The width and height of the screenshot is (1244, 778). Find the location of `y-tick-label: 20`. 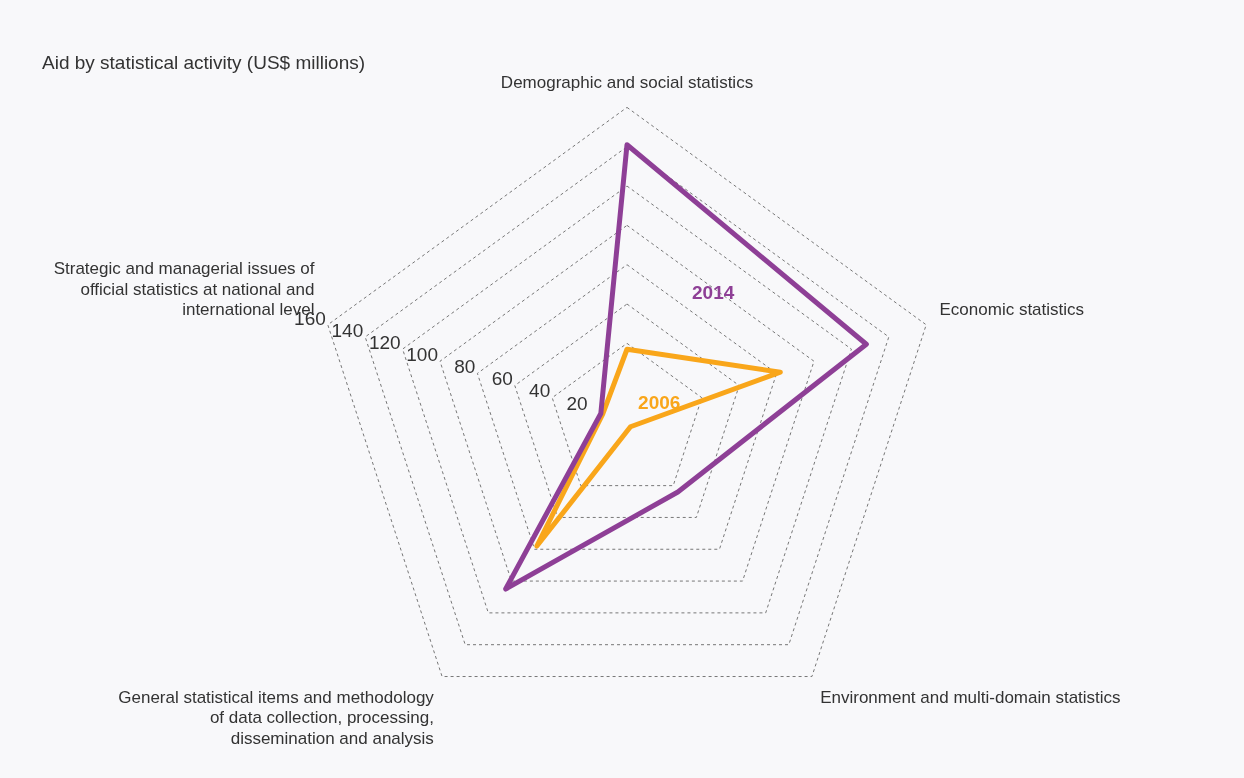

y-tick-label: 20 is located at coordinates (577, 403).